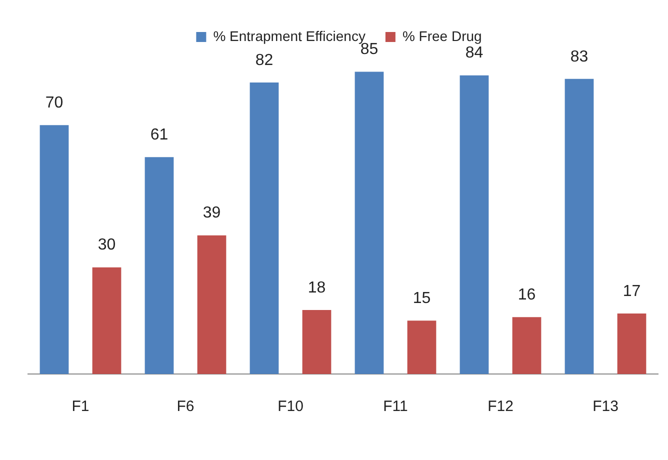  I want to click on x-tick-label: F10, so click(291, 407).